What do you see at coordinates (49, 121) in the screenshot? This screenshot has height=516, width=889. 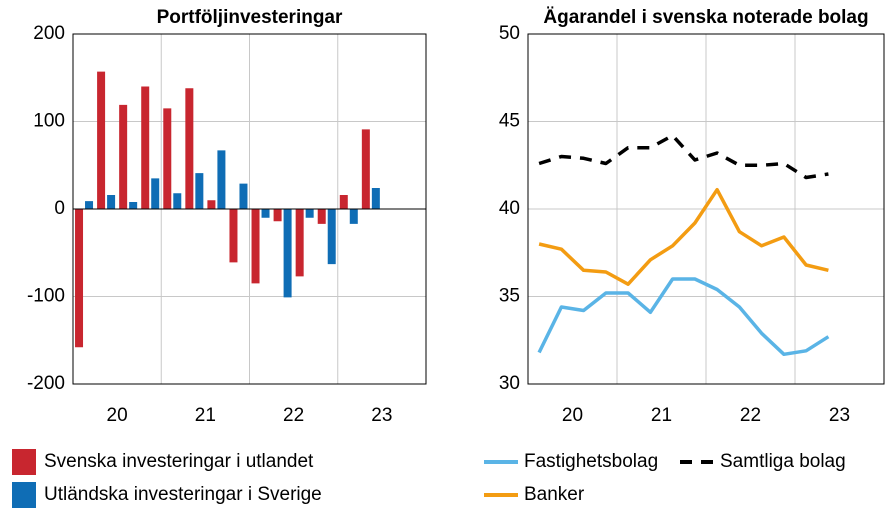 I see `y-tick-label: 100` at bounding box center [49, 121].